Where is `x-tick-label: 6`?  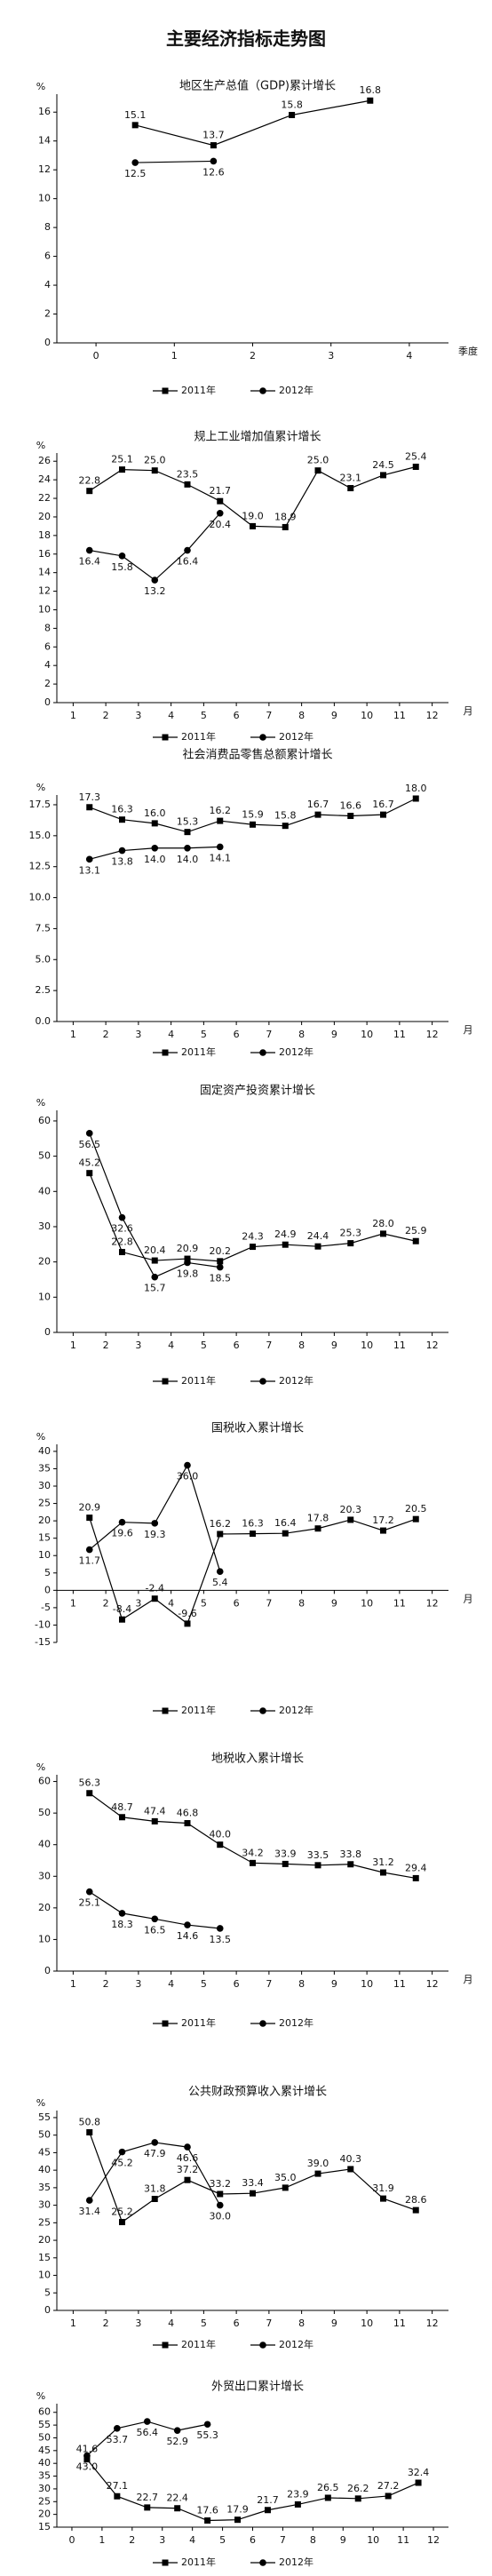 x-tick-label: 6 is located at coordinates (237, 1603).